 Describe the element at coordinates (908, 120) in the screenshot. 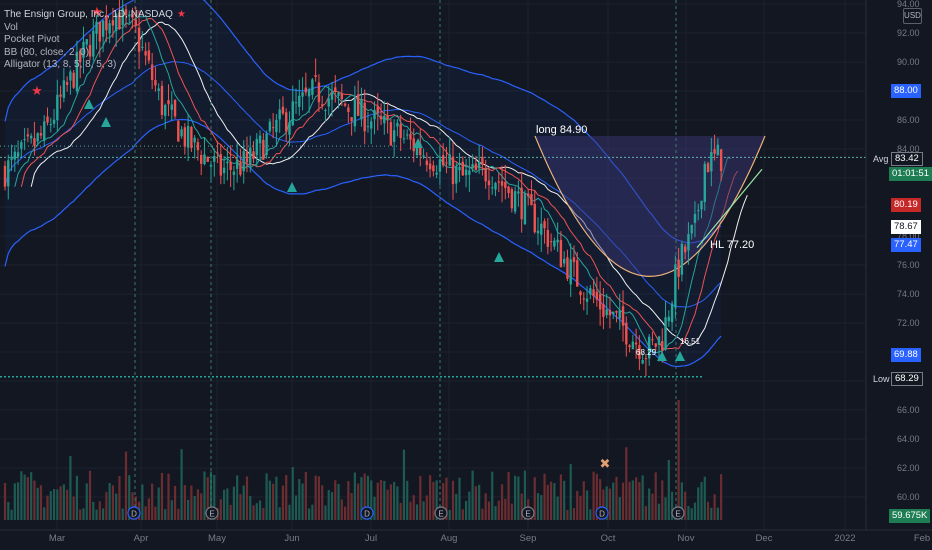

I see `y-tick-label: 86.00` at that location.